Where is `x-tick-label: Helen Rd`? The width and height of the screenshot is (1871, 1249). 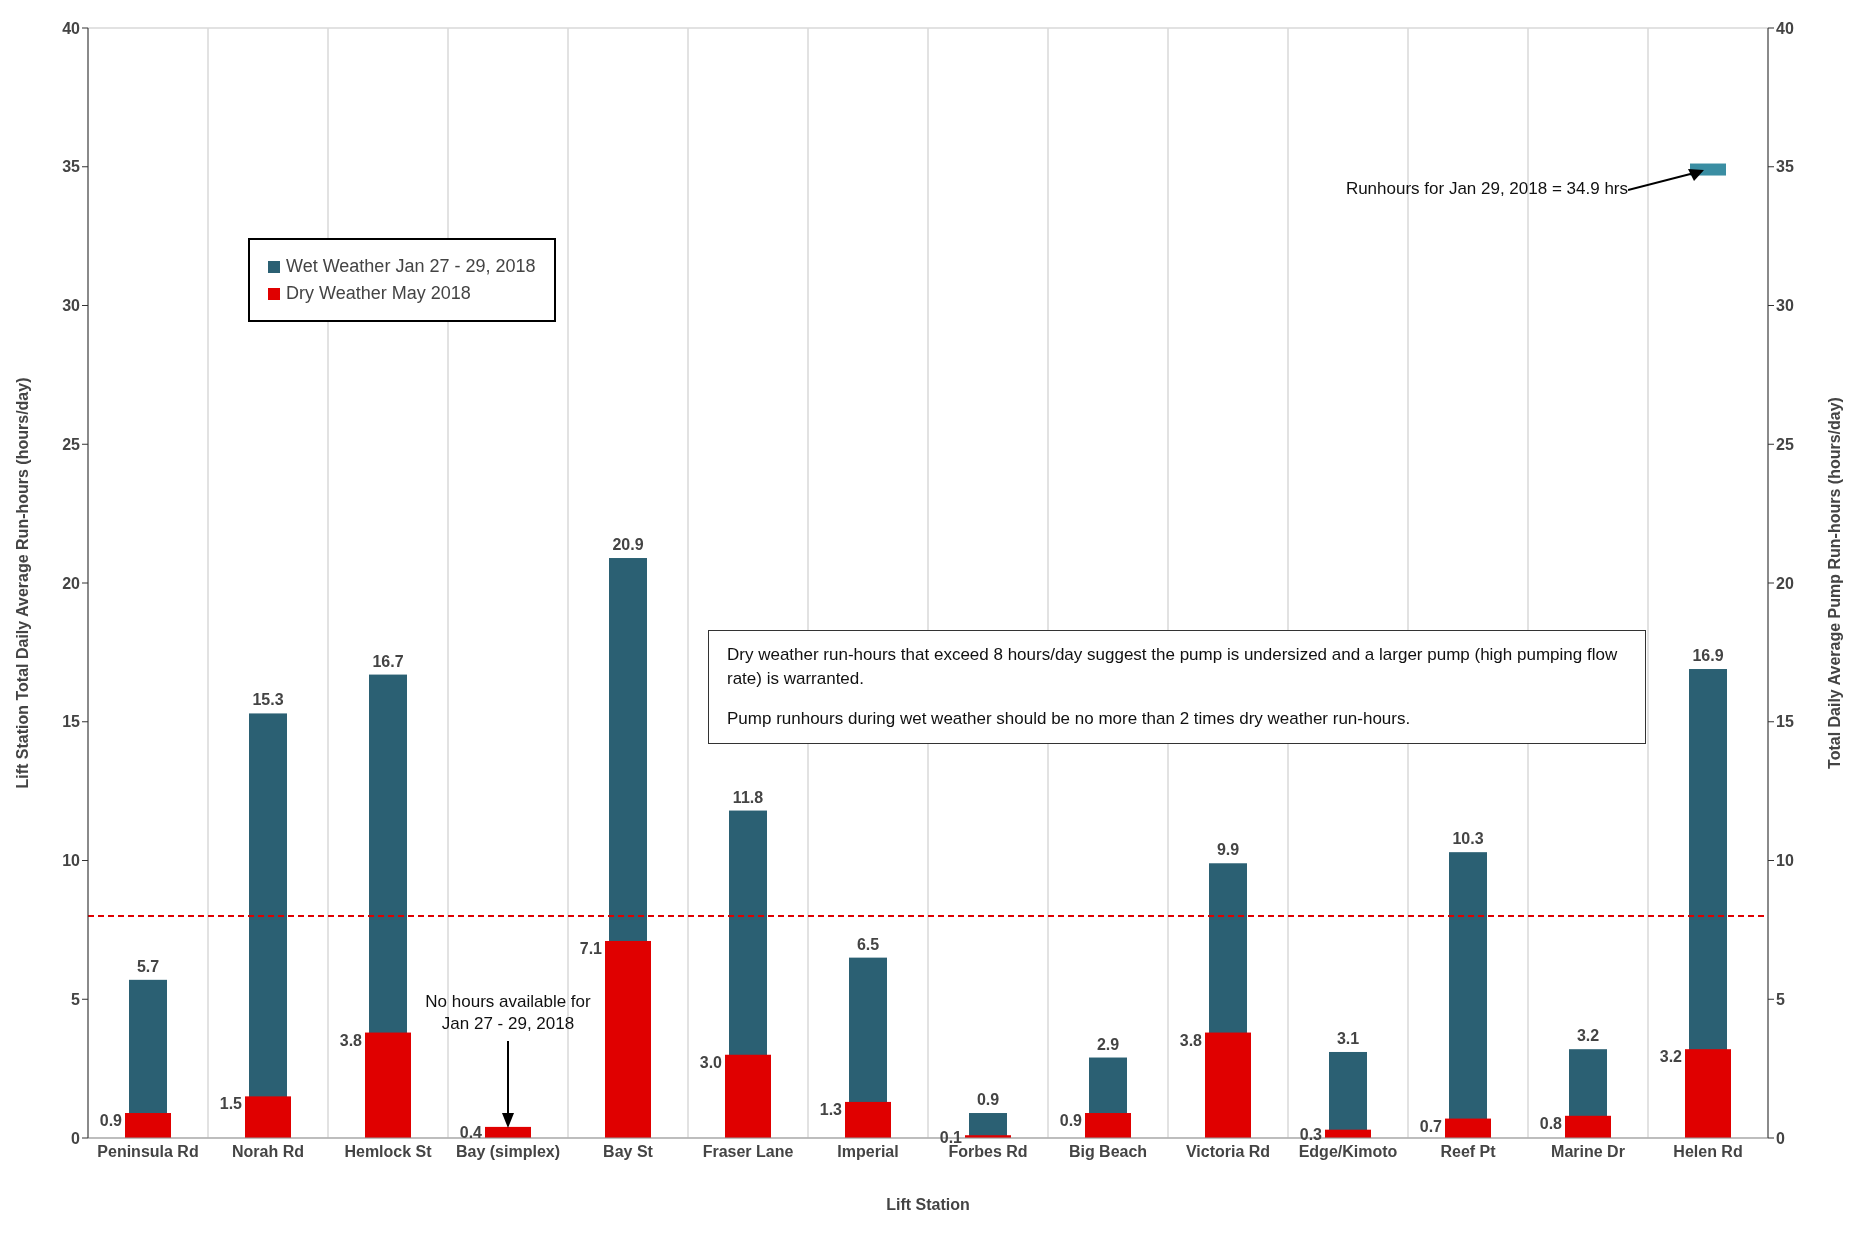
x-tick-label: Helen Rd is located at coordinates (1708, 1152).